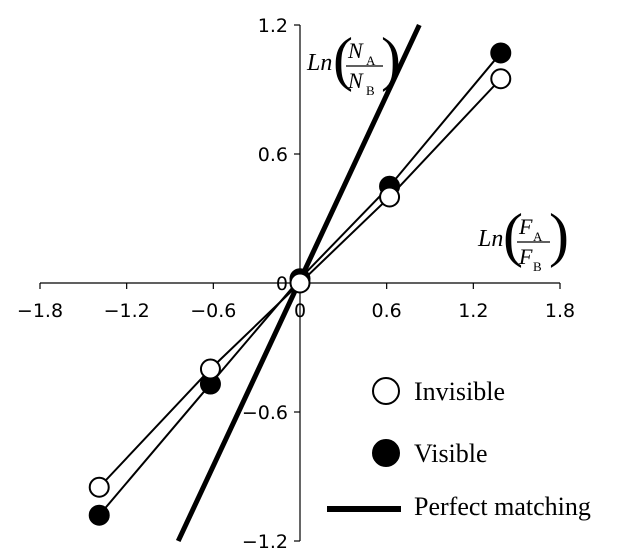 The image size is (619, 549). Describe the element at coordinates (538, 236) in the screenshot. I see `x-axis-label-numerator-sub: A` at that location.